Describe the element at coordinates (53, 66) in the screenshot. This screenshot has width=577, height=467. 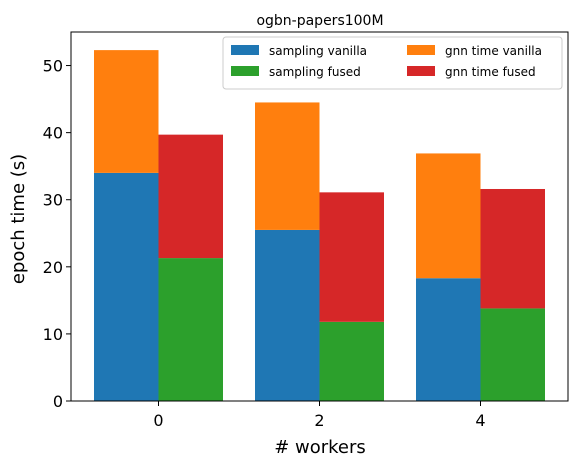
I see `y-tick-label-50: 50` at that location.